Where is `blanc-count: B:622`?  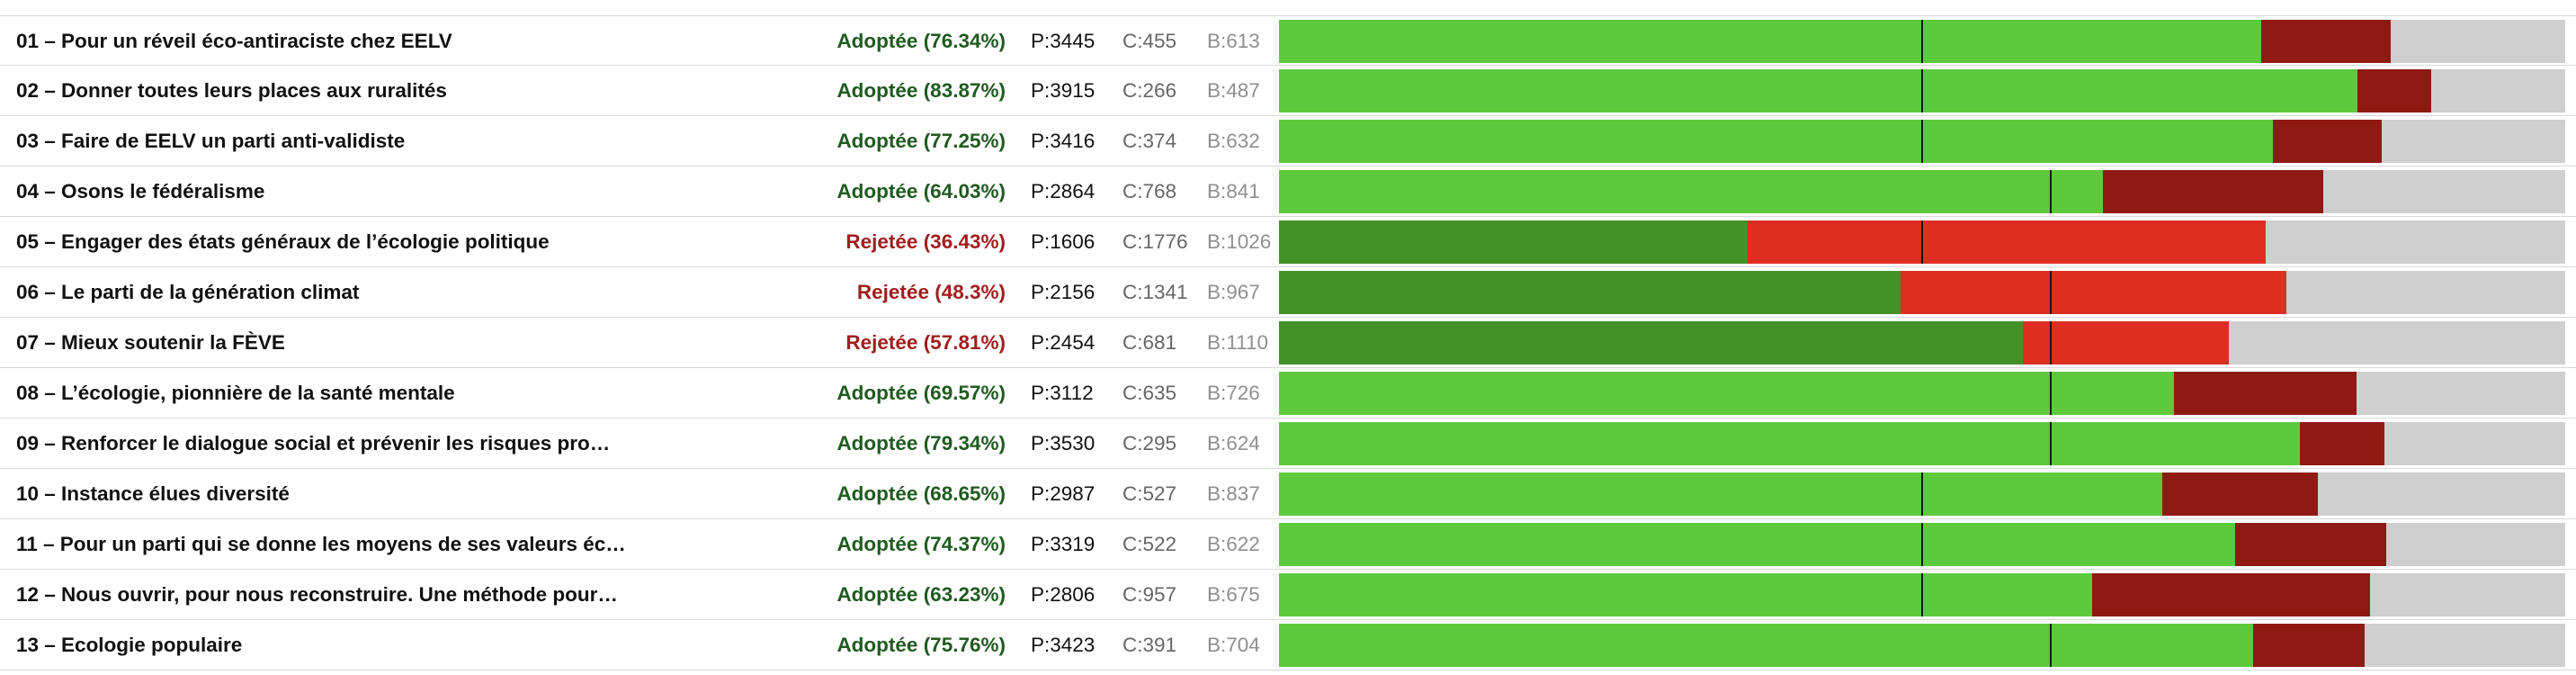
blanc-count: B:622 is located at coordinates (1233, 544).